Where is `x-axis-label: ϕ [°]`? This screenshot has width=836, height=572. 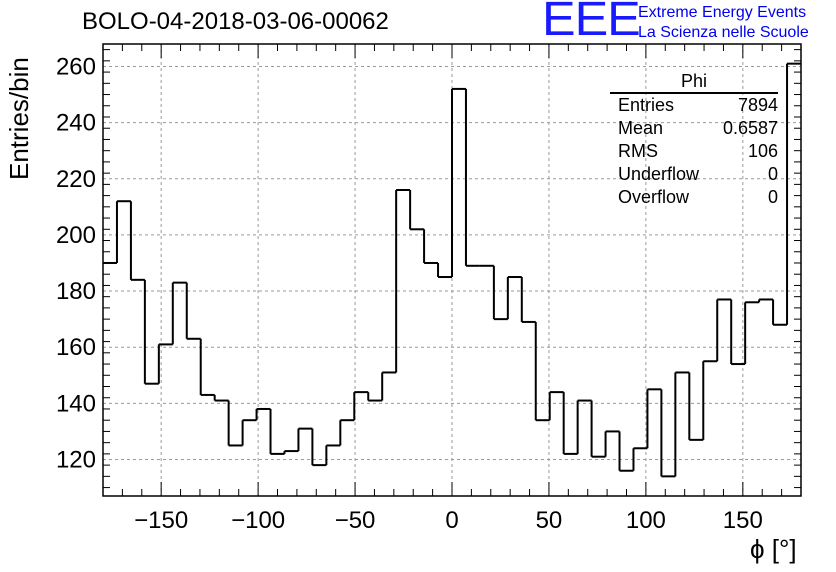 x-axis-label: ϕ [°] is located at coordinates (773, 549).